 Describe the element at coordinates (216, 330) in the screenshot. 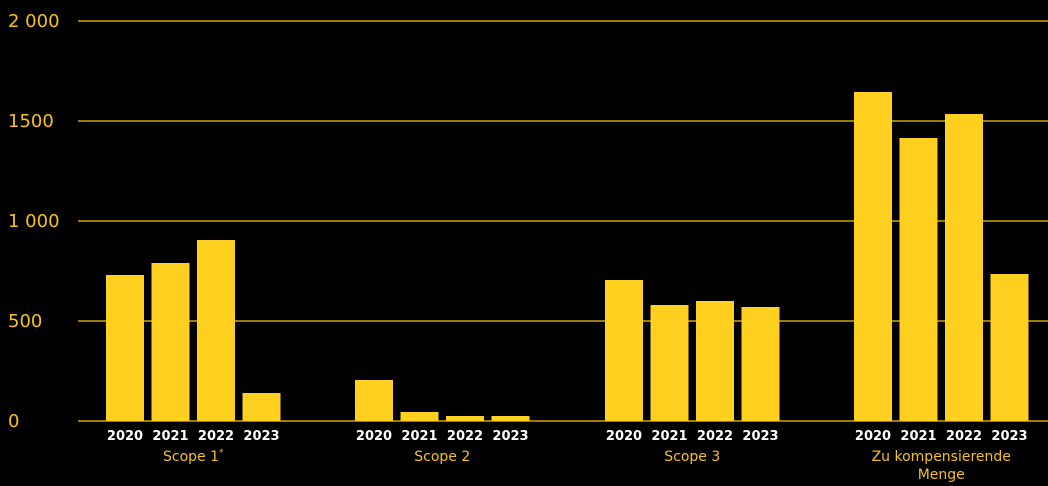

I see `bar-scope-1-2022` at that location.